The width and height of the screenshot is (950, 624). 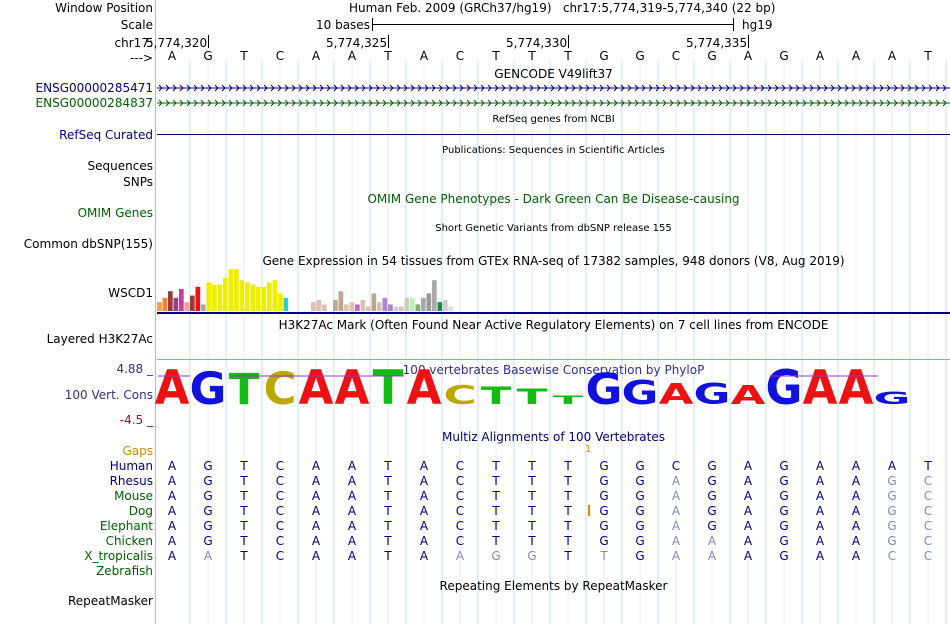 What do you see at coordinates (106, 135) in the screenshot?
I see `refseq-label: RefSeq Curated` at bounding box center [106, 135].